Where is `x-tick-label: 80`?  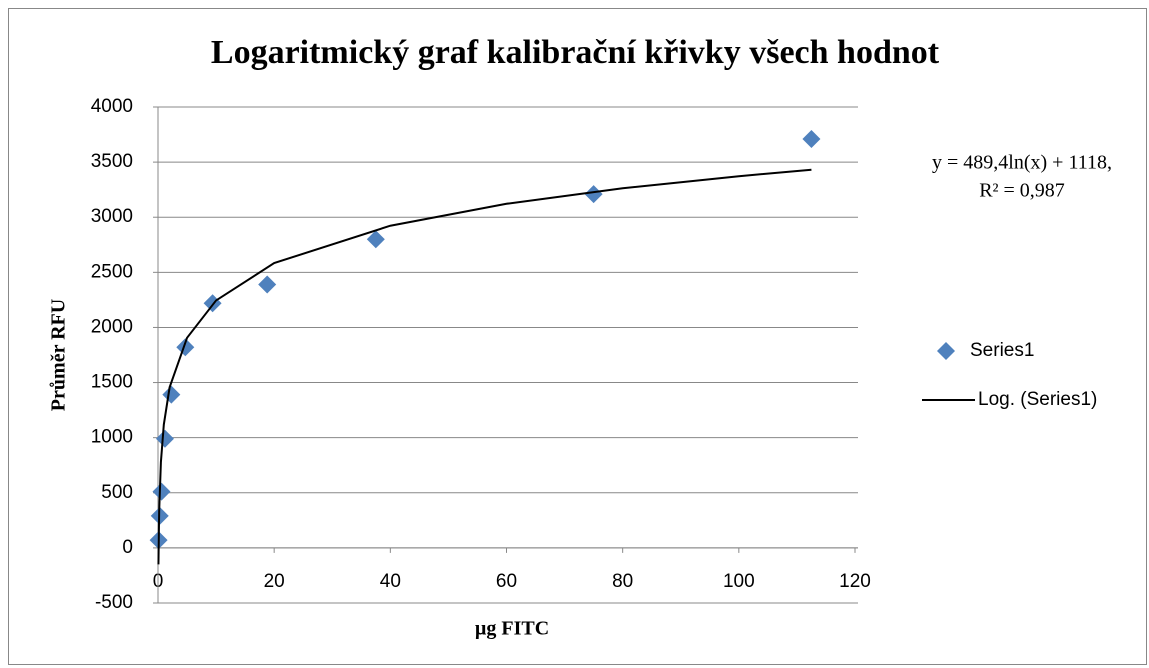 x-tick-label: 80 is located at coordinates (622, 581).